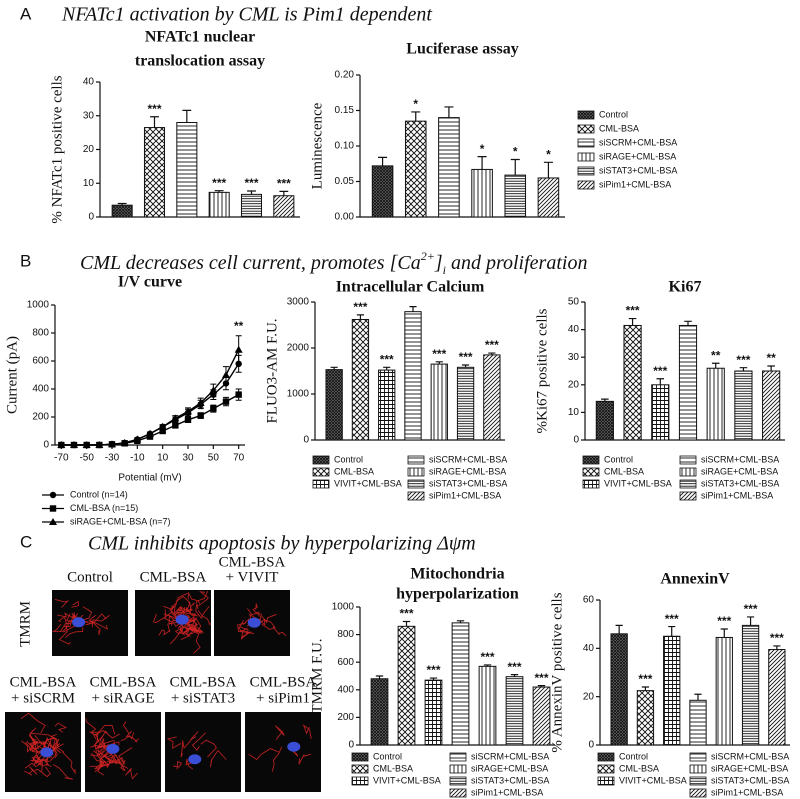  I want to click on x-tick-label: -50, so click(86, 458).